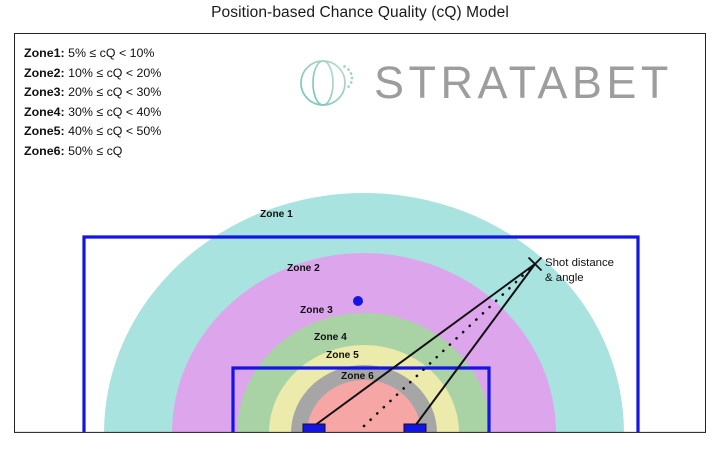 The width and height of the screenshot is (720, 450). I want to click on legend-row: Zone5: 40% ≤ cQ < 50%, so click(139, 132).